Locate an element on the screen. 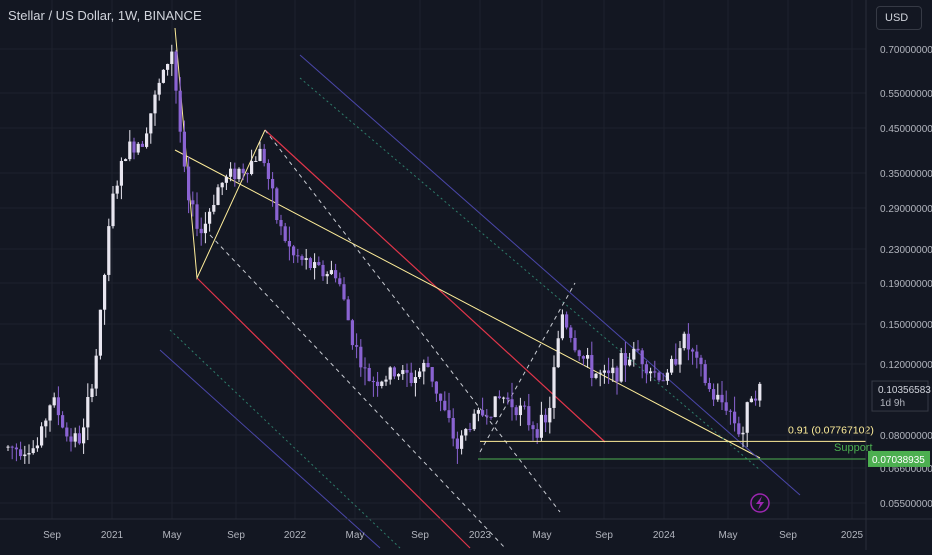 This screenshot has height=555, width=932. lightning-icon is located at coordinates (760, 503).